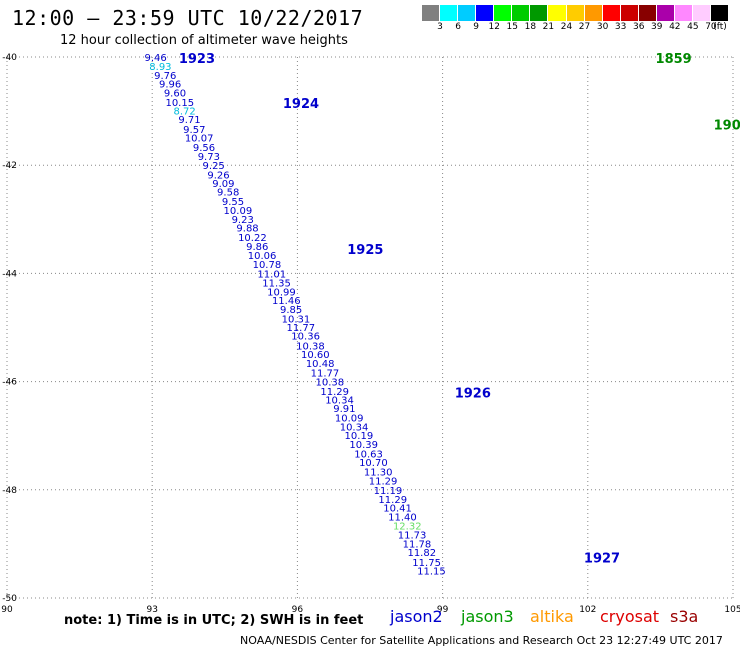 Image resolution: width=740 pixels, height=650 pixels. Describe the element at coordinates (657, 27) in the screenshot. I see `color-scale-label: 39` at that location.